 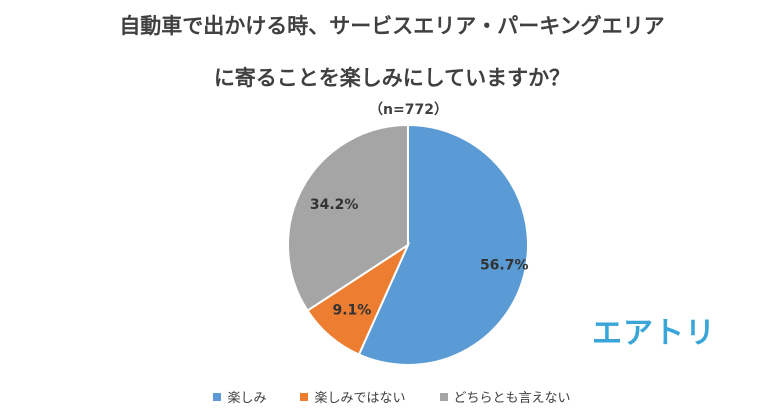 I want to click on legend-swatch-not-tanoshimi, so click(x=304, y=396).